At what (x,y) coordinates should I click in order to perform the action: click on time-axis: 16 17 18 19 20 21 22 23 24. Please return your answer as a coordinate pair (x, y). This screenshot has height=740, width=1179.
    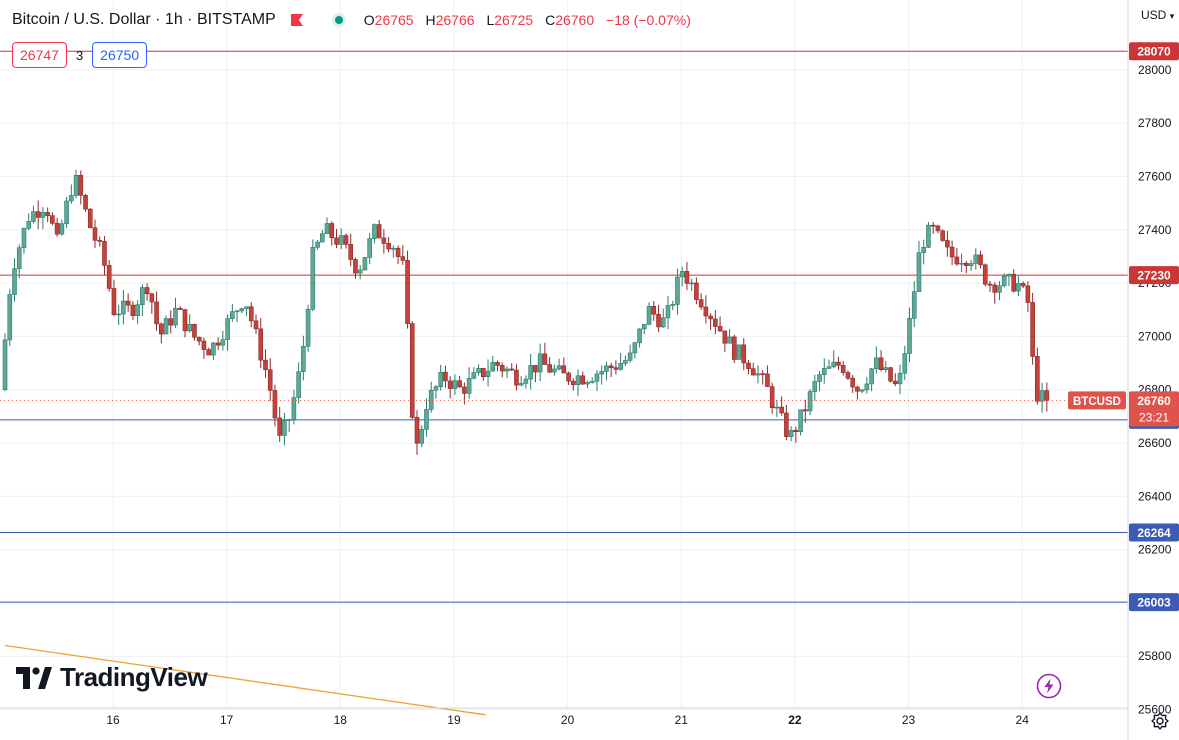
    Looking at the image, I should click on (564, 717).